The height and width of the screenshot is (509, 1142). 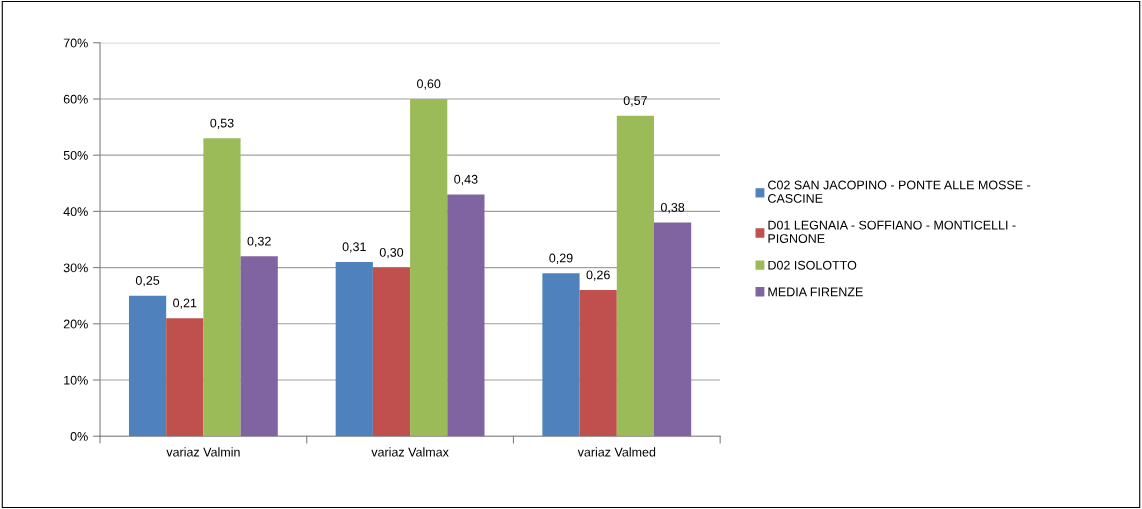 What do you see at coordinates (147, 281) in the screenshot?
I see `data-label: 0,25` at bounding box center [147, 281].